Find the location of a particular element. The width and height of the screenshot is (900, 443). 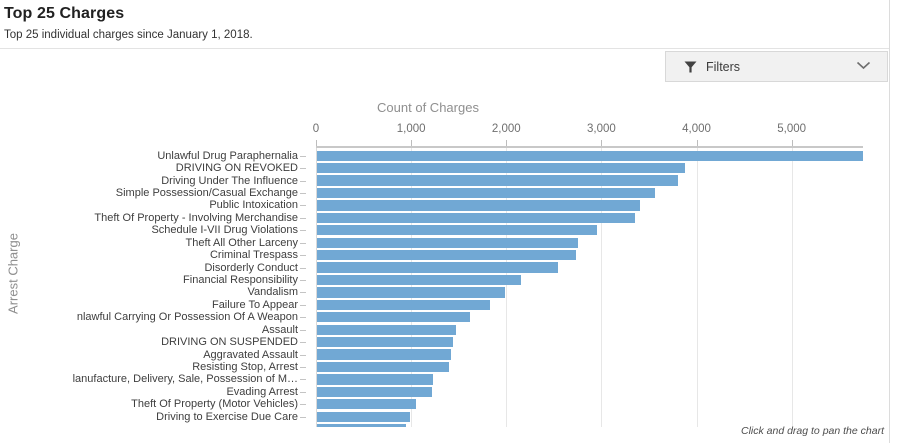

header-divider is located at coordinates (445, 48).